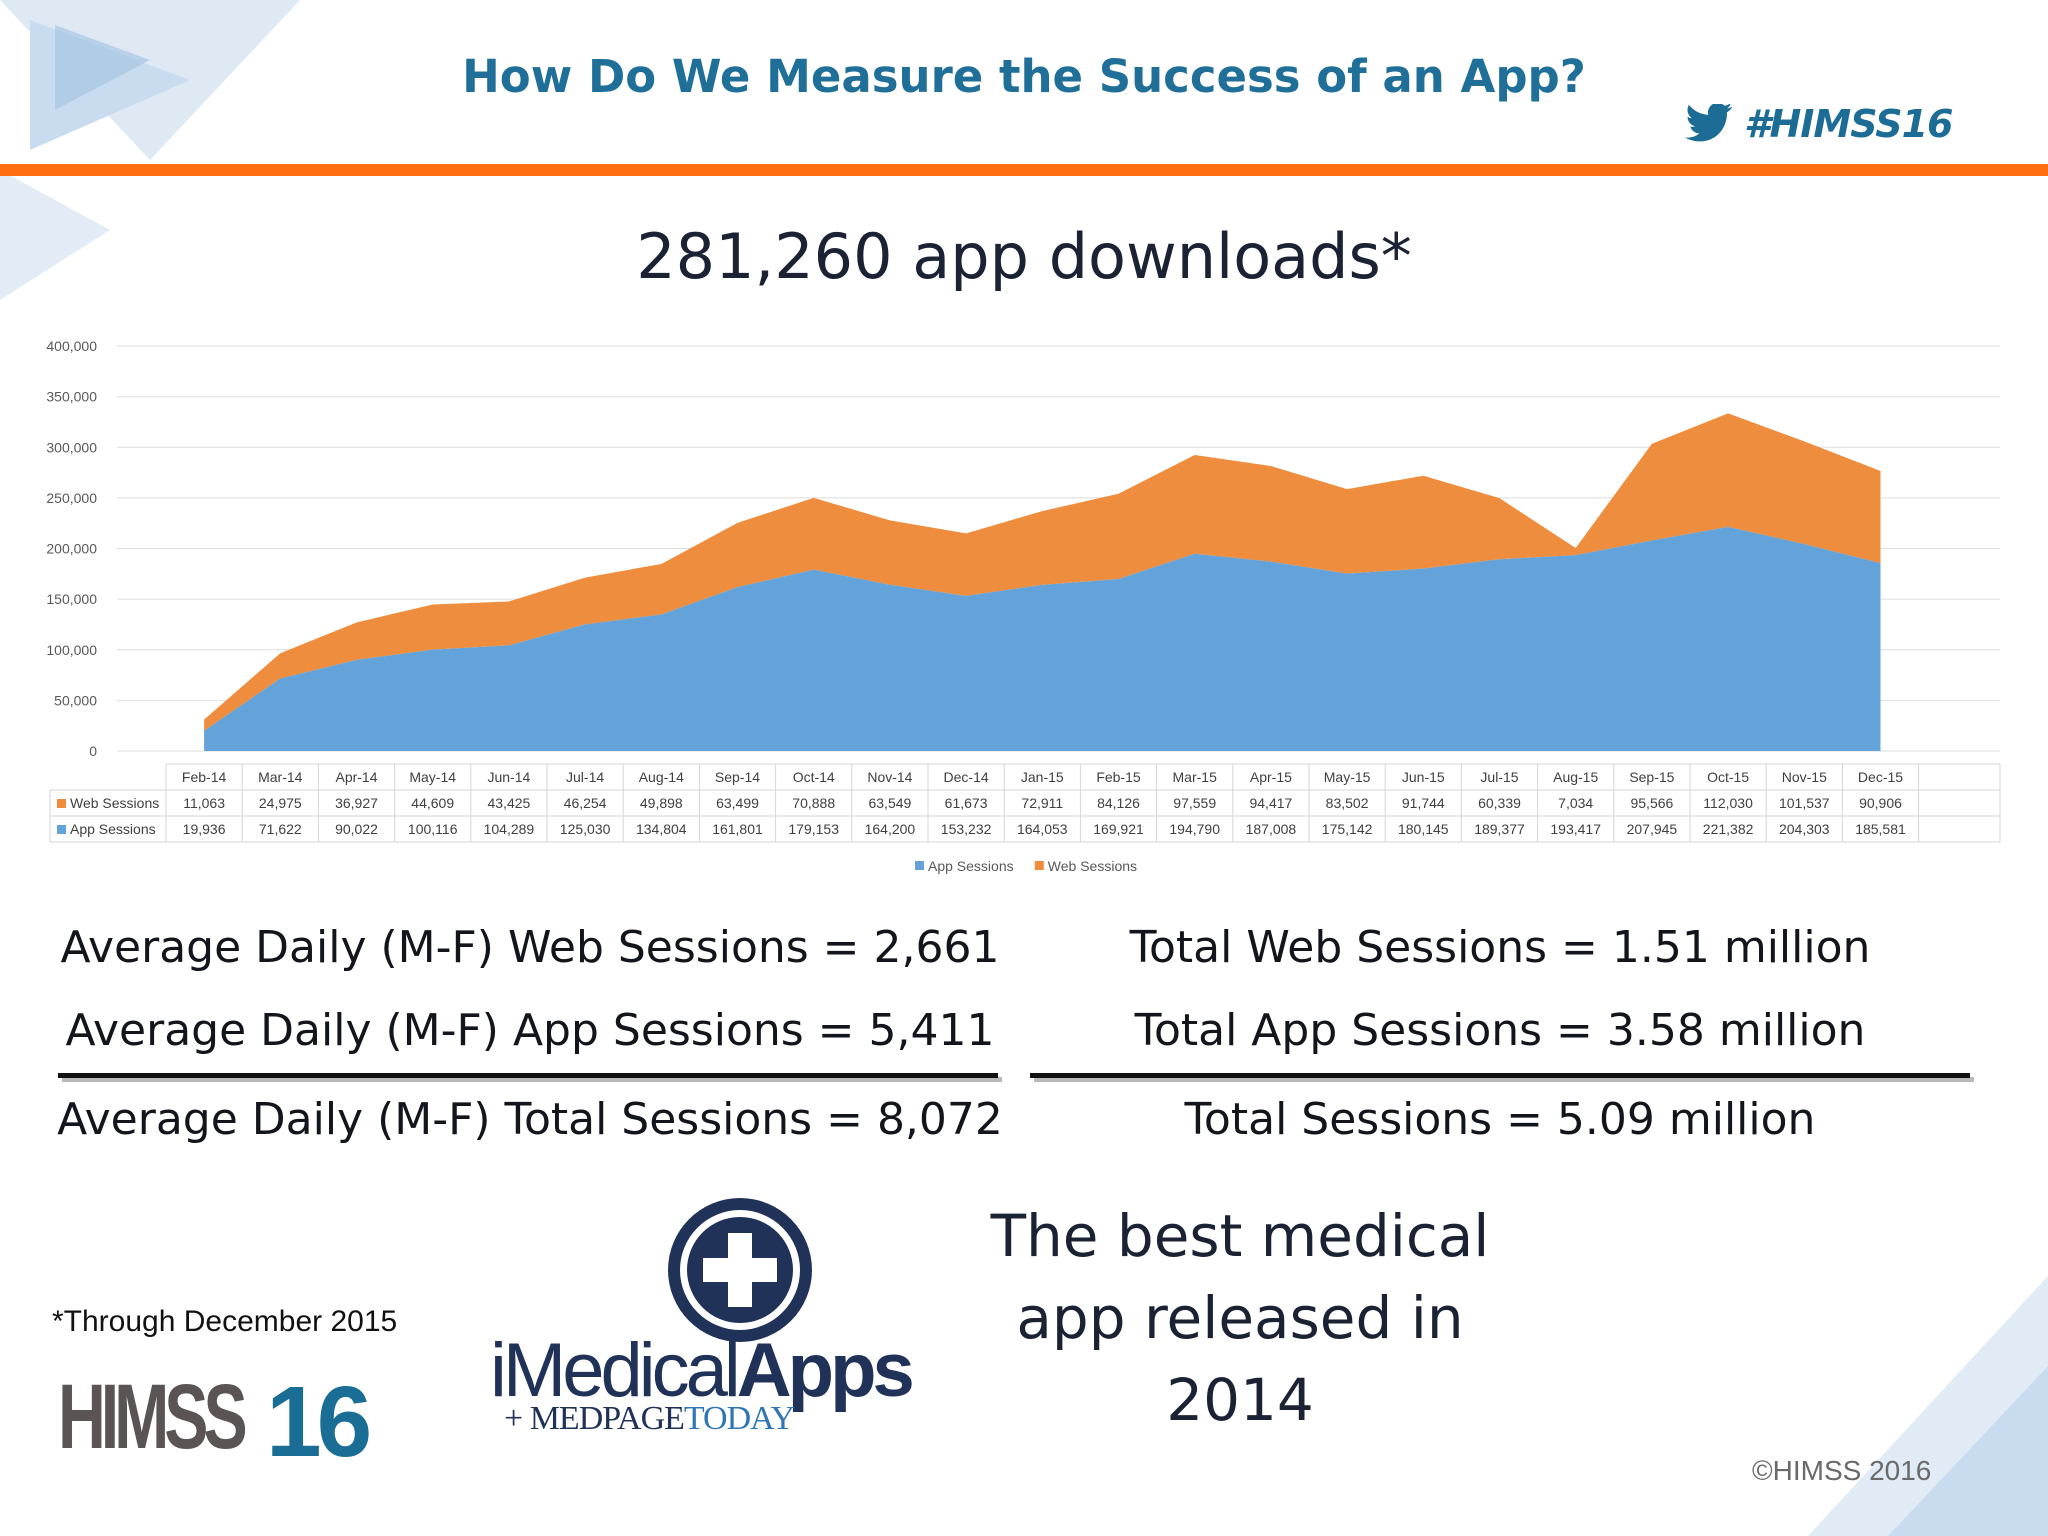  What do you see at coordinates (1423, 829) in the screenshot?
I see `app-sessions-value: 180,145` at bounding box center [1423, 829].